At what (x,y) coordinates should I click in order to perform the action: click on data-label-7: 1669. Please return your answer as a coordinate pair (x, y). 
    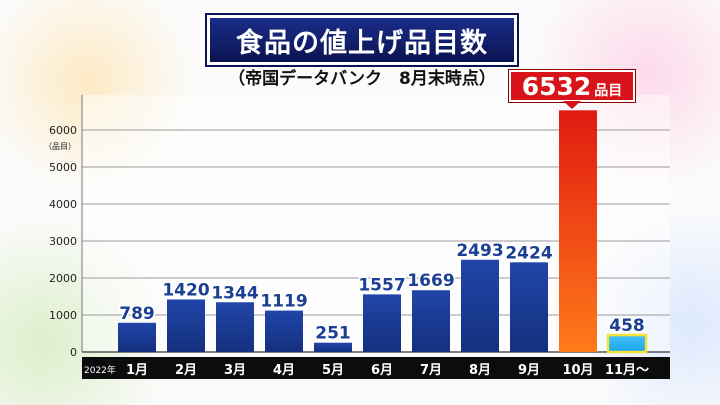
    Looking at the image, I should click on (430, 281).